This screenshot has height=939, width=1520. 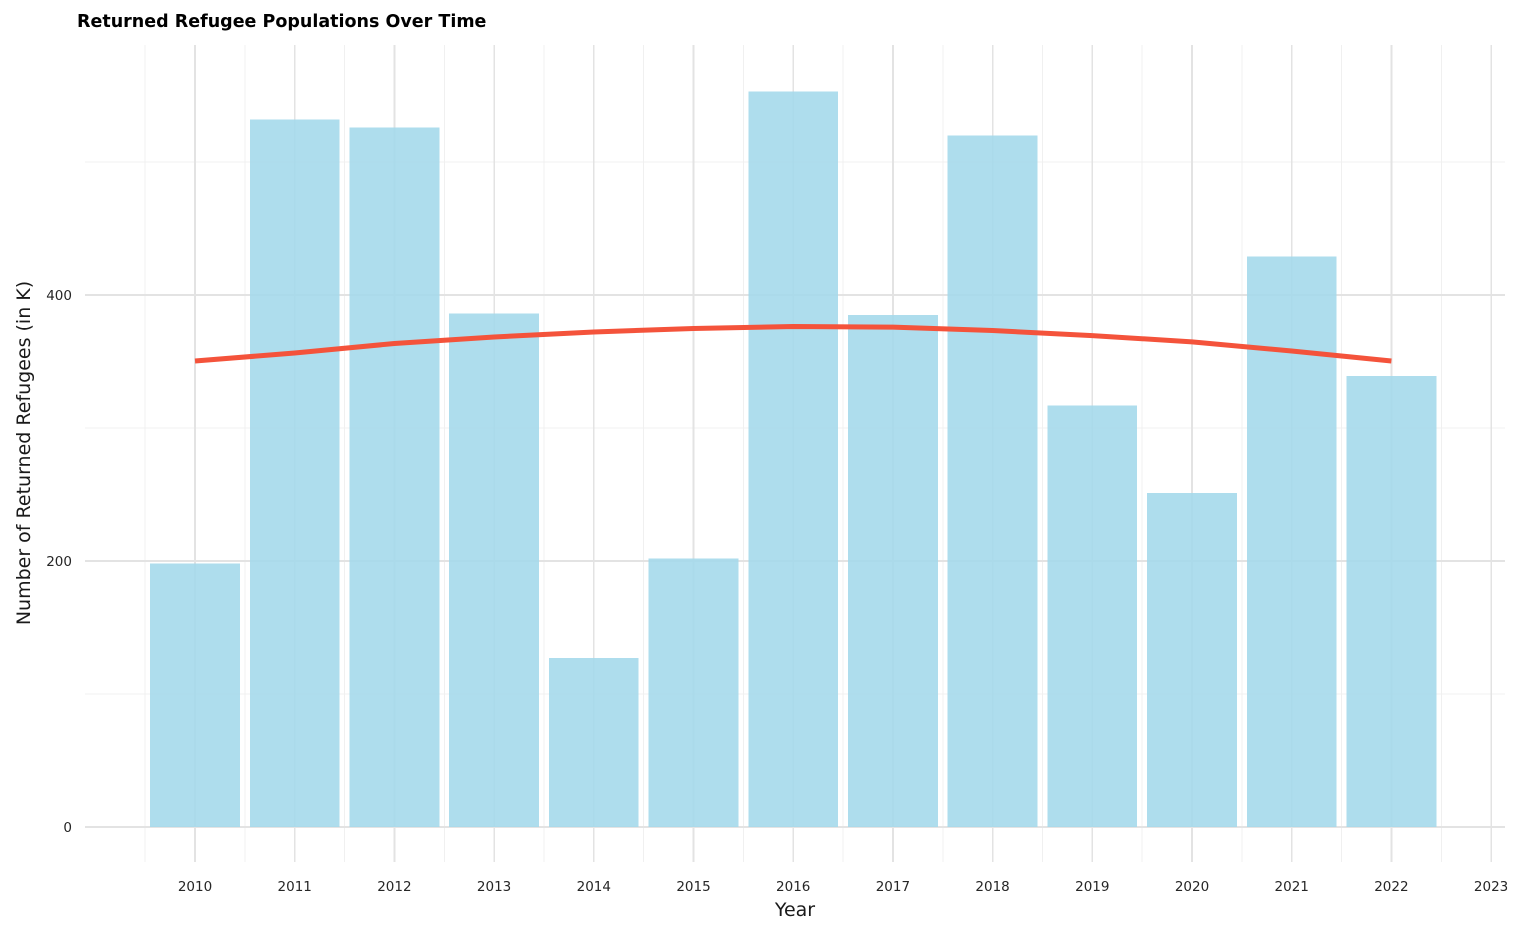 I want to click on x-tick-label-2010: 2010, so click(x=195, y=887).